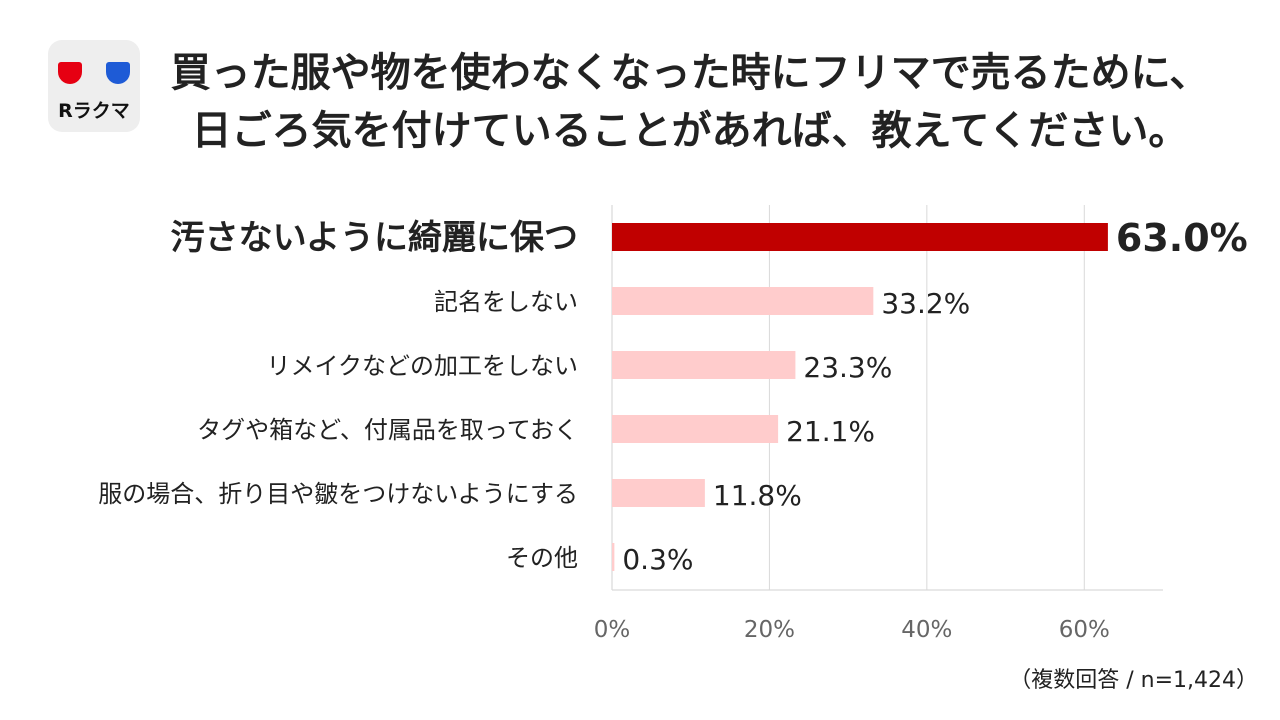 The image size is (1280, 720). What do you see at coordinates (690, 73) in the screenshot?
I see `title-line-1: 買った服や物を使わなくなった時にフリマで売るために、` at bounding box center [690, 73].